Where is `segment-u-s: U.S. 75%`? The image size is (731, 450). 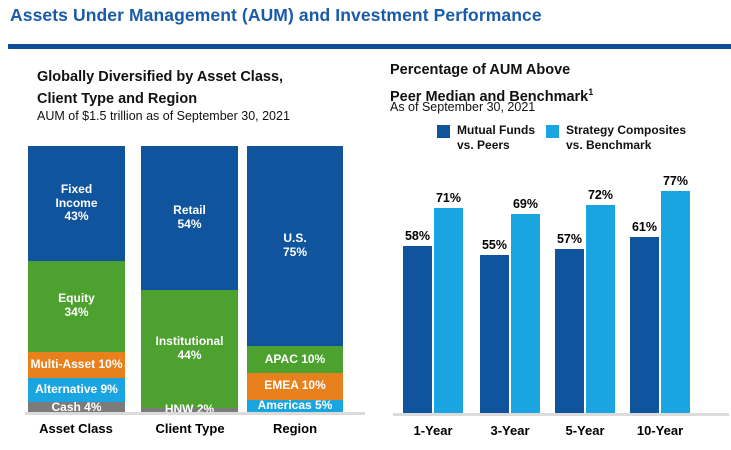 segment-u-s: U.S. 75% is located at coordinates (295, 246).